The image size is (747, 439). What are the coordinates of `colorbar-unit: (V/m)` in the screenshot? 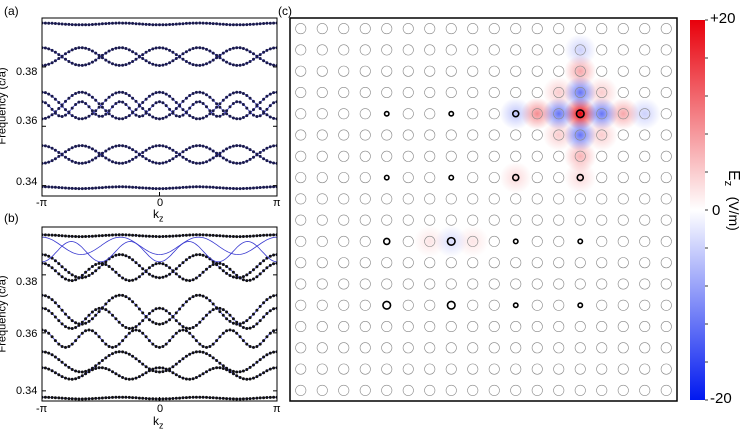 It's located at (734, 213).